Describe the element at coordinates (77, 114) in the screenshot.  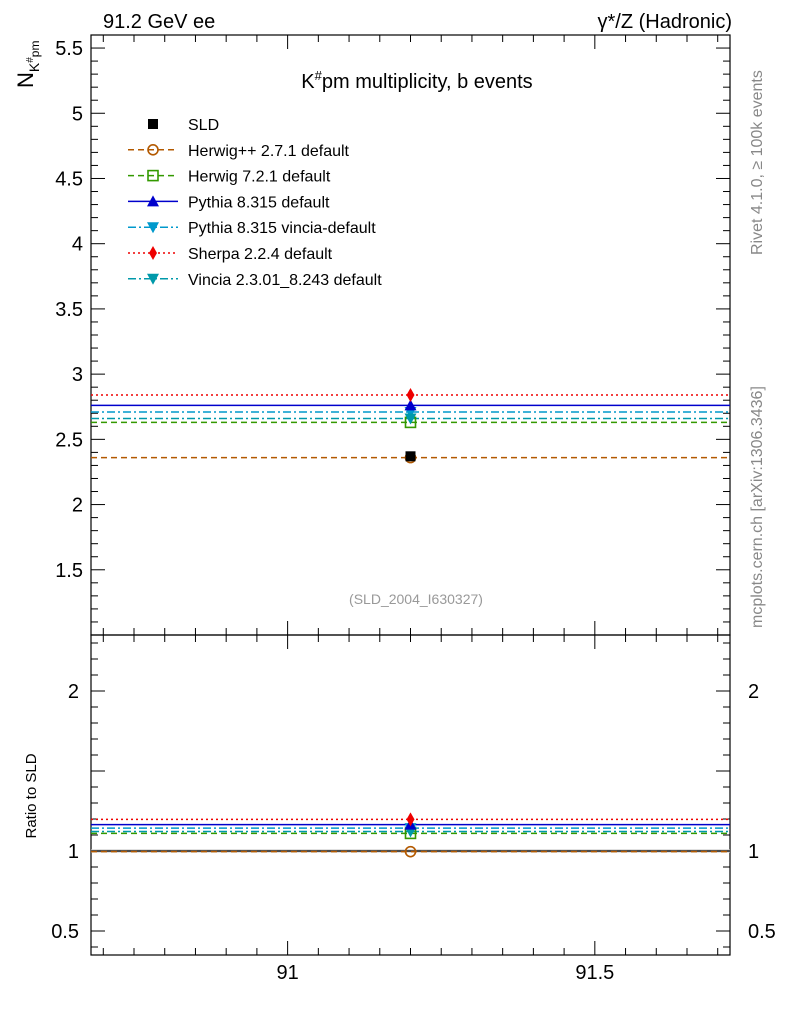
I see `main-y-tick-label: 5` at that location.